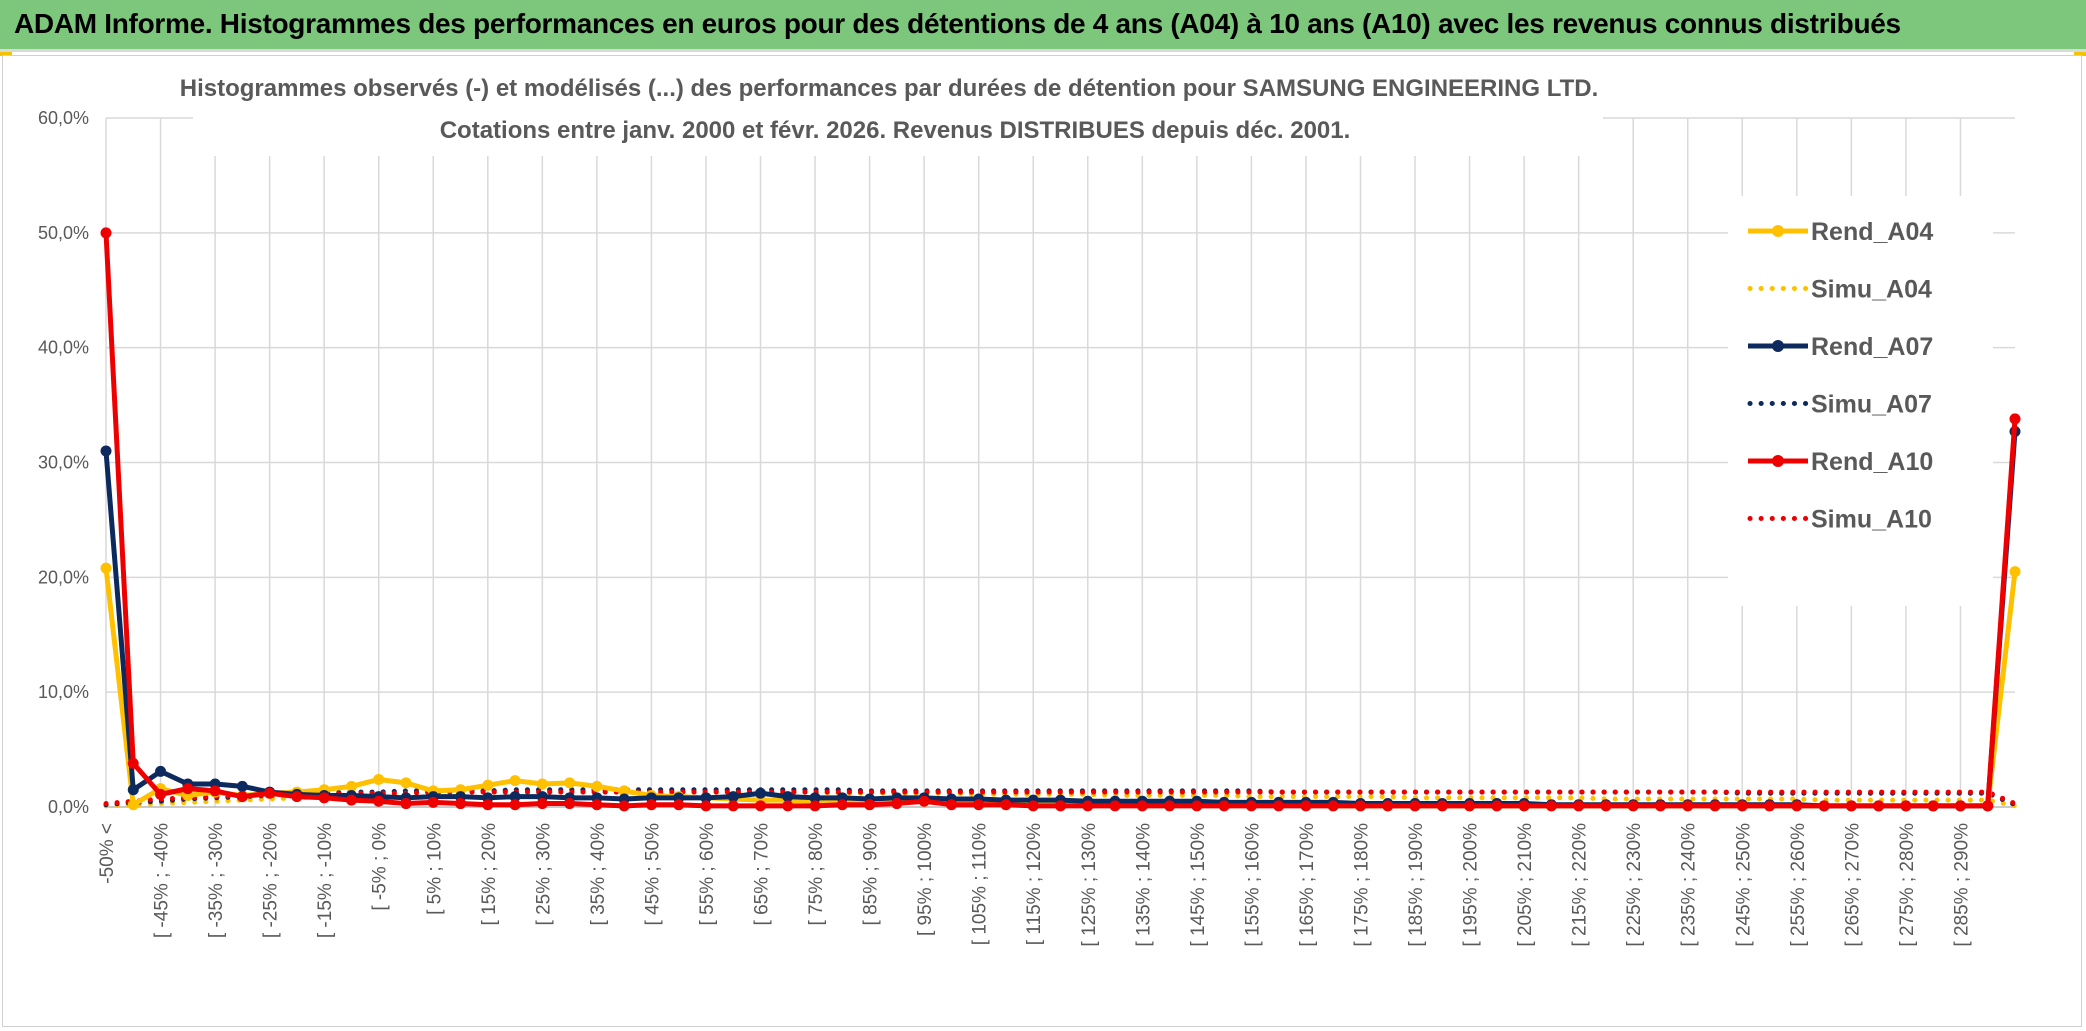  I want to click on x-tick-label: [ 255% ; 260%, so click(1798, 885).